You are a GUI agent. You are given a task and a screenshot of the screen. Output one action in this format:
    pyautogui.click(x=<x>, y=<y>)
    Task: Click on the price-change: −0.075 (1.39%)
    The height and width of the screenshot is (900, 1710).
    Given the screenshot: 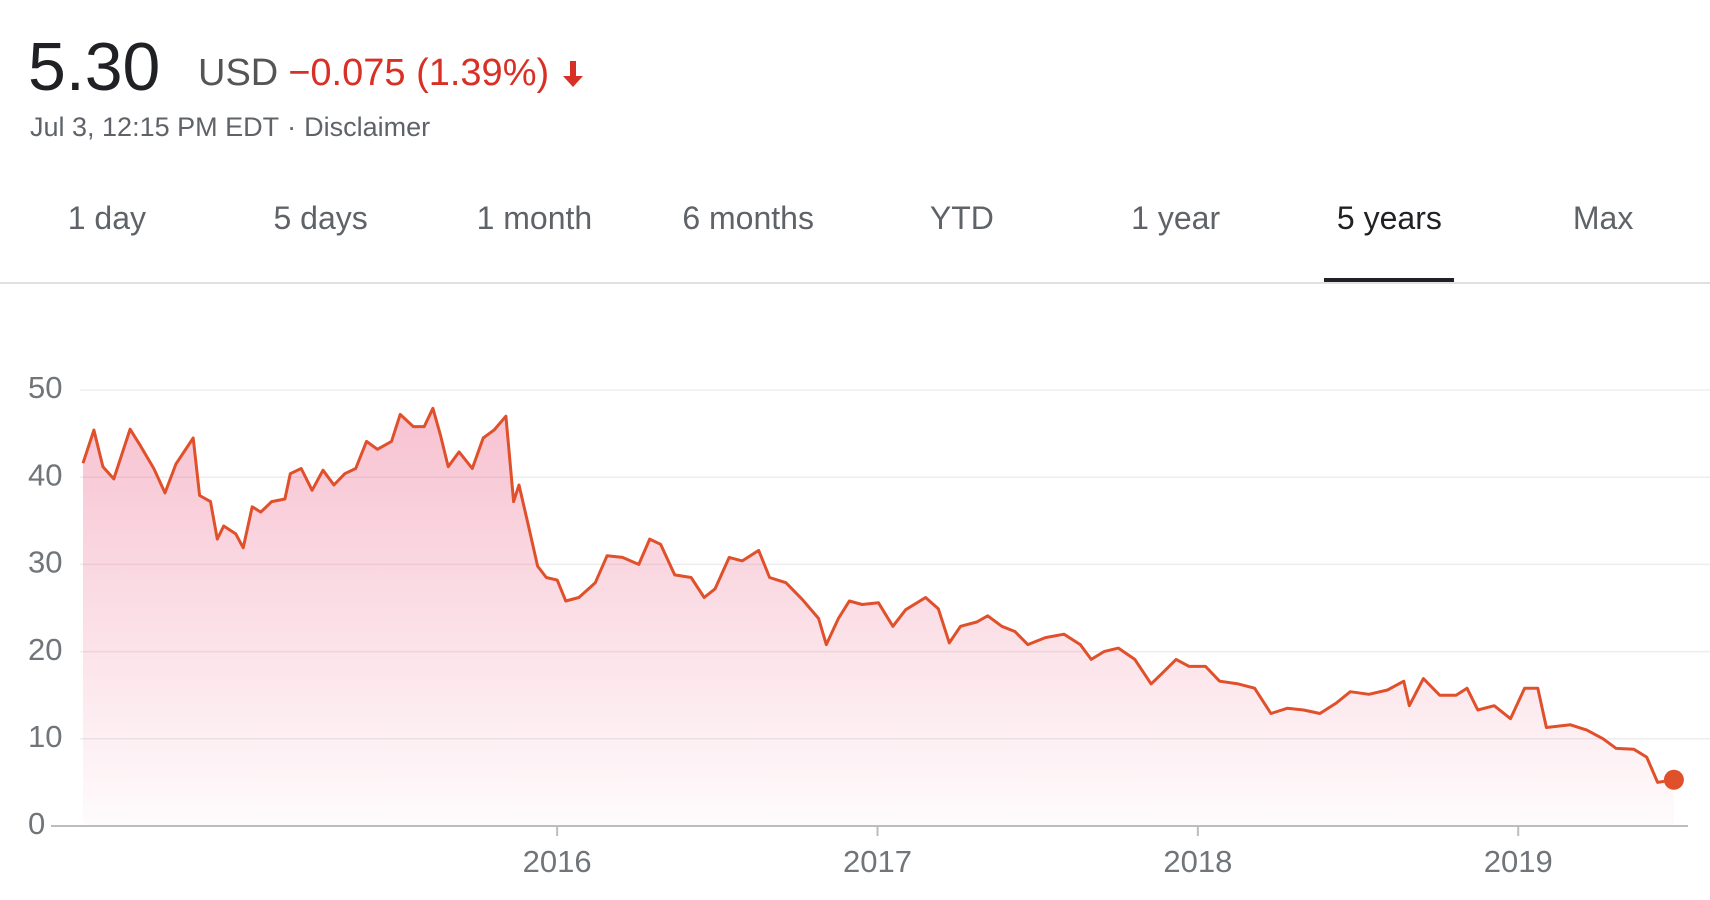 What is the action you would take?
    pyautogui.click(x=419, y=73)
    